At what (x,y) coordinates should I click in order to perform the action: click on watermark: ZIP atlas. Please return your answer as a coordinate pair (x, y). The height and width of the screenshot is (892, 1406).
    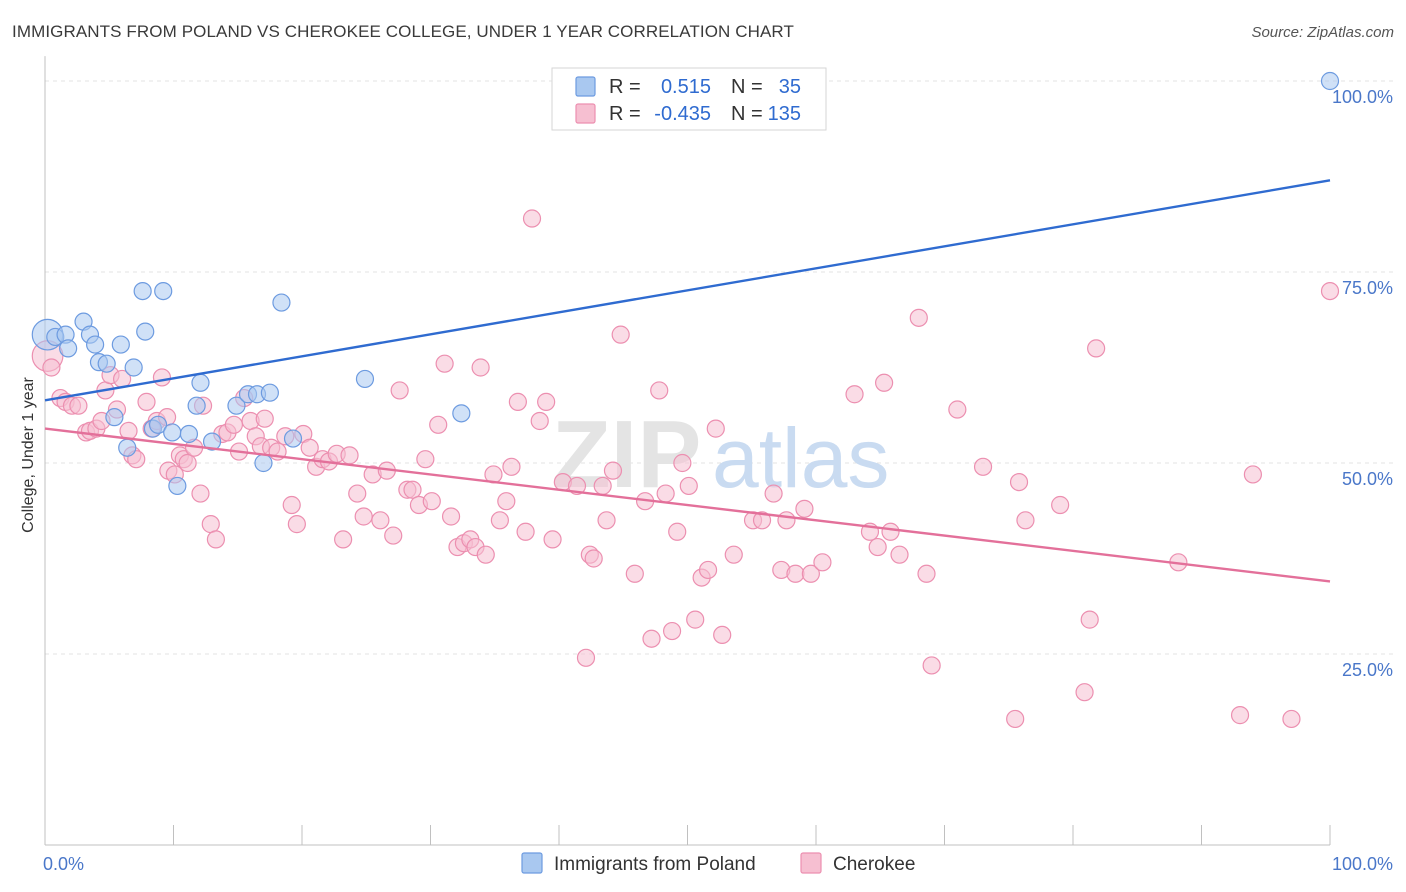
    Looking at the image, I should click on (720, 454).